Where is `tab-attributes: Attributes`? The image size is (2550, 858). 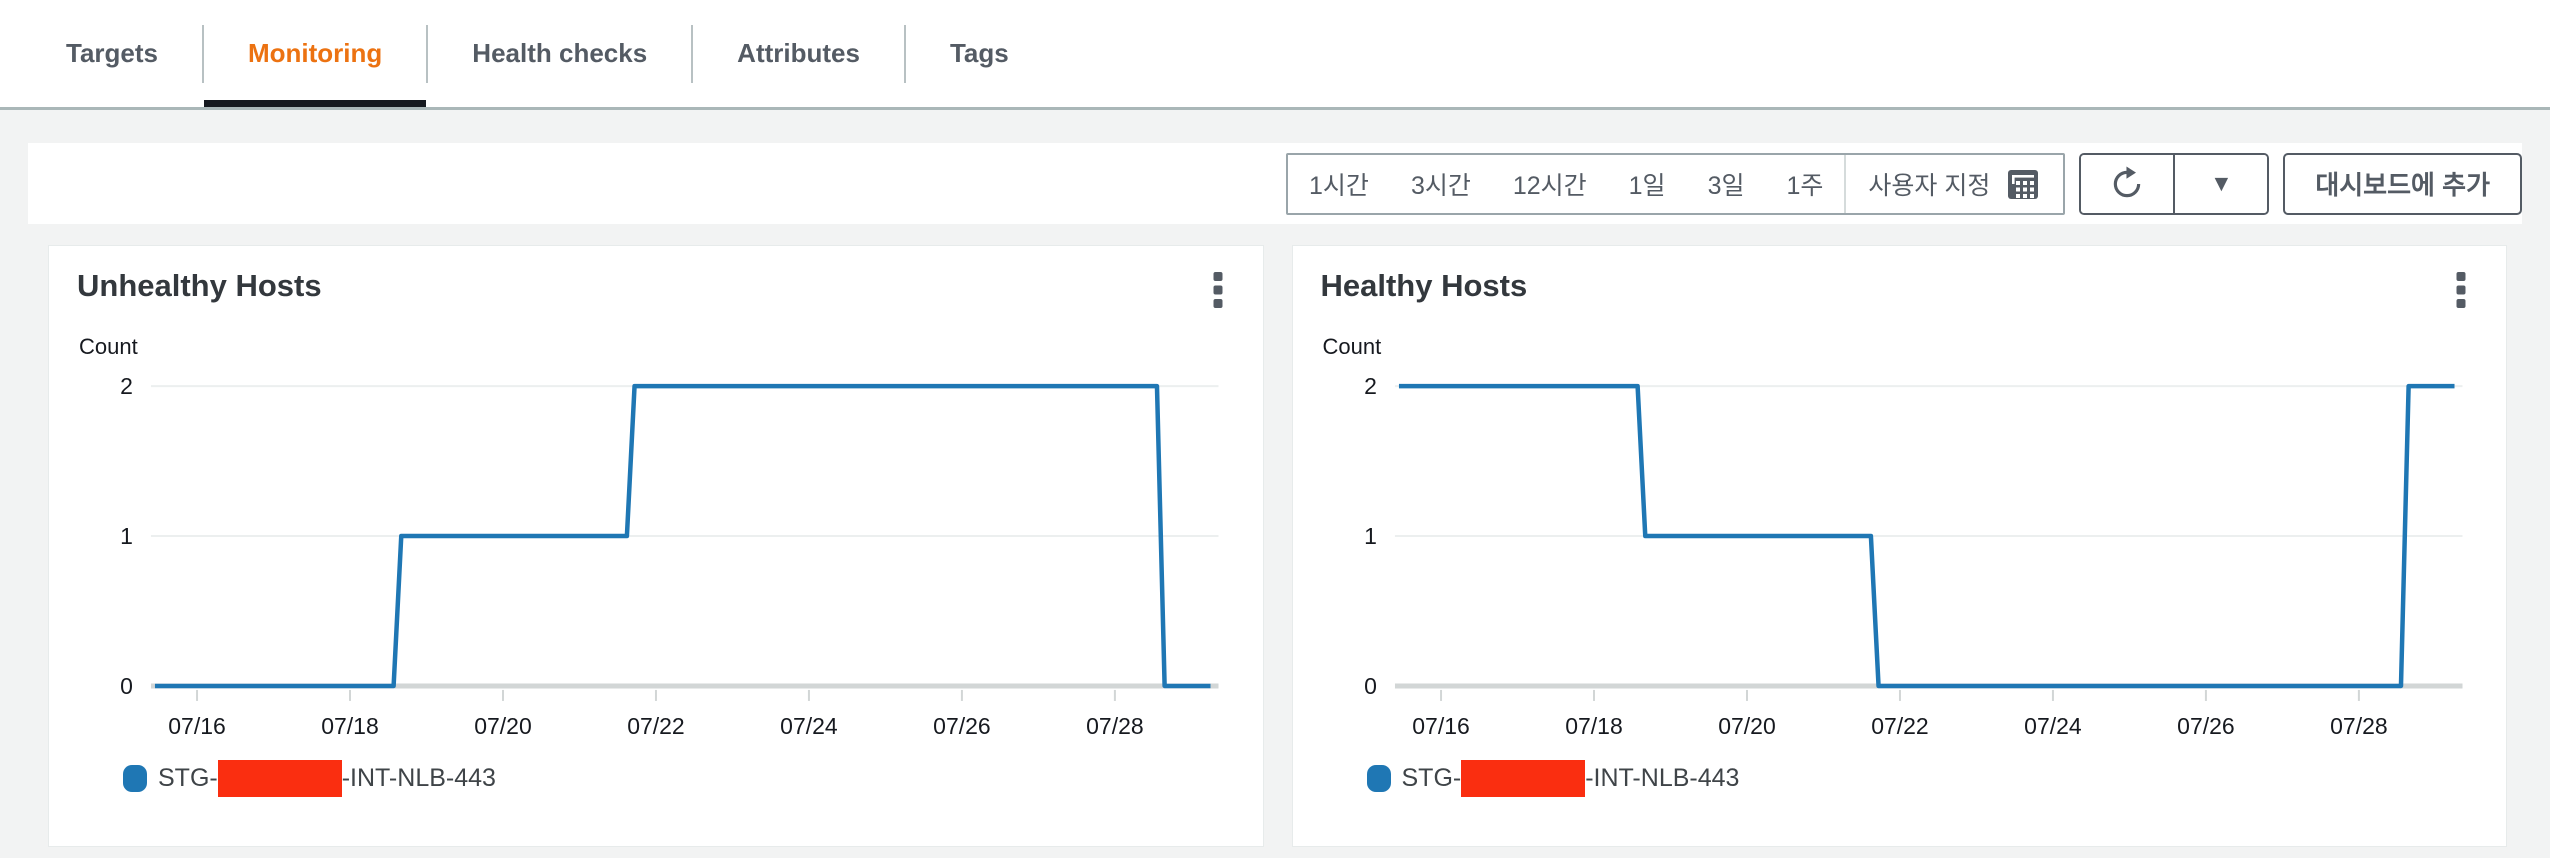 tab-attributes: Attributes is located at coordinates (798, 53).